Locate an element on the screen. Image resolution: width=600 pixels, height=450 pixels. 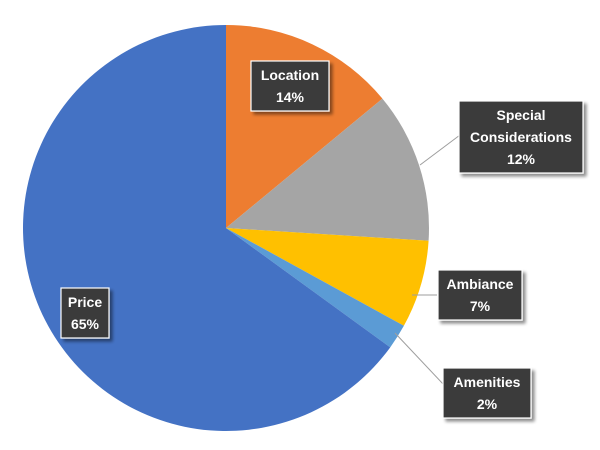
data-label-category: Location is located at coordinates (290, 75).